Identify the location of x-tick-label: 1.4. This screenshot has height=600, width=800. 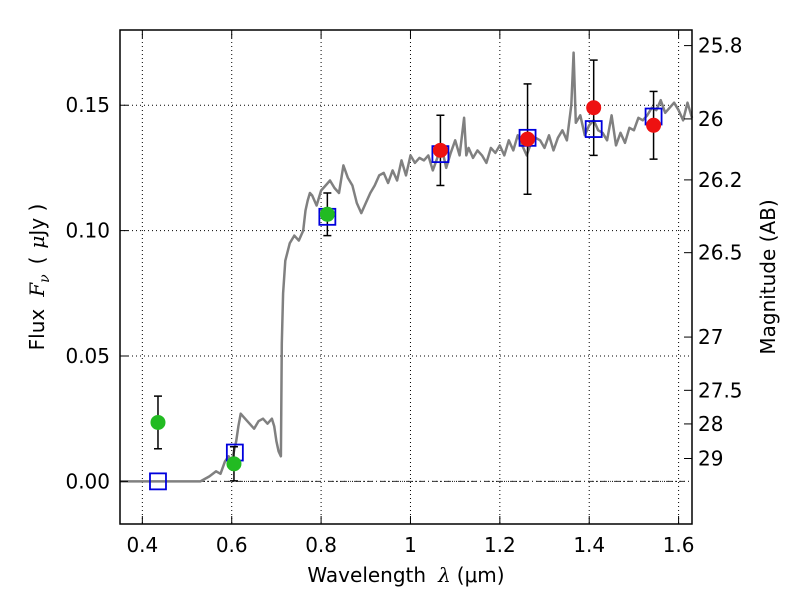
(589, 545).